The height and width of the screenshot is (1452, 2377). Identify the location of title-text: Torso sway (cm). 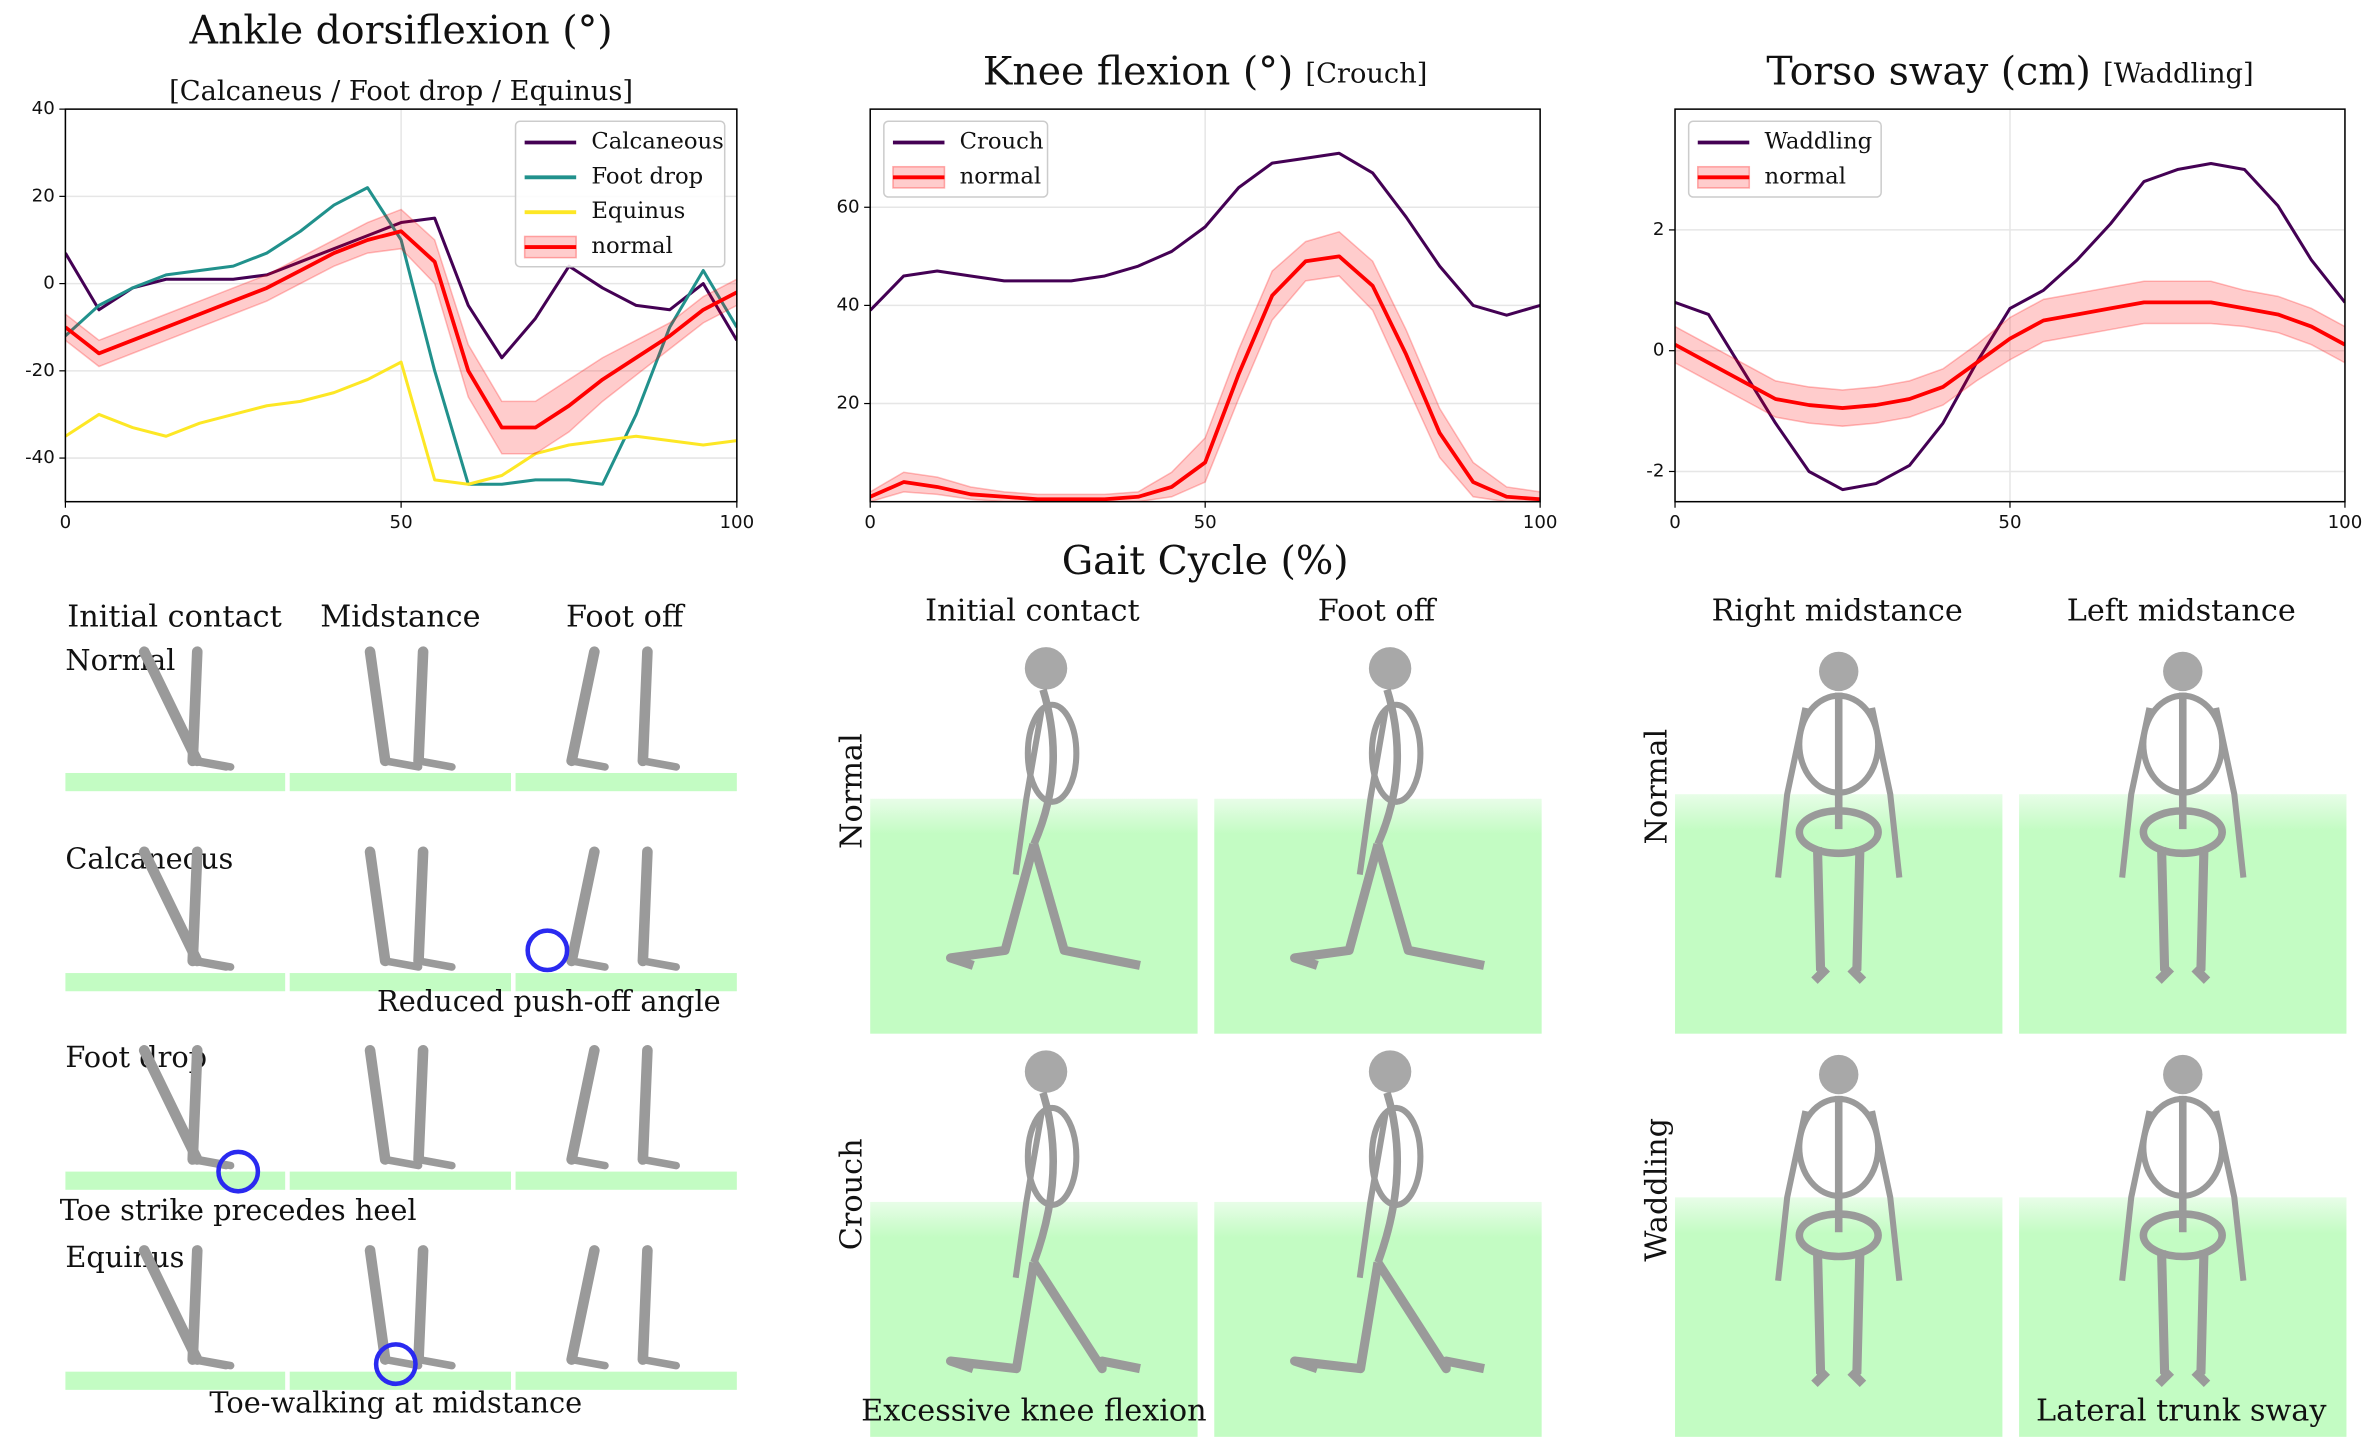
(1928, 71).